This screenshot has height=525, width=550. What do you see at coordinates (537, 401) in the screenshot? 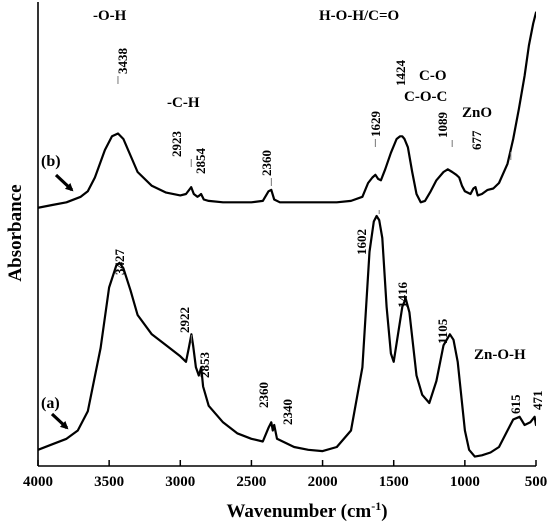
I see `peak-label-a-471: 471` at bounding box center [537, 401].